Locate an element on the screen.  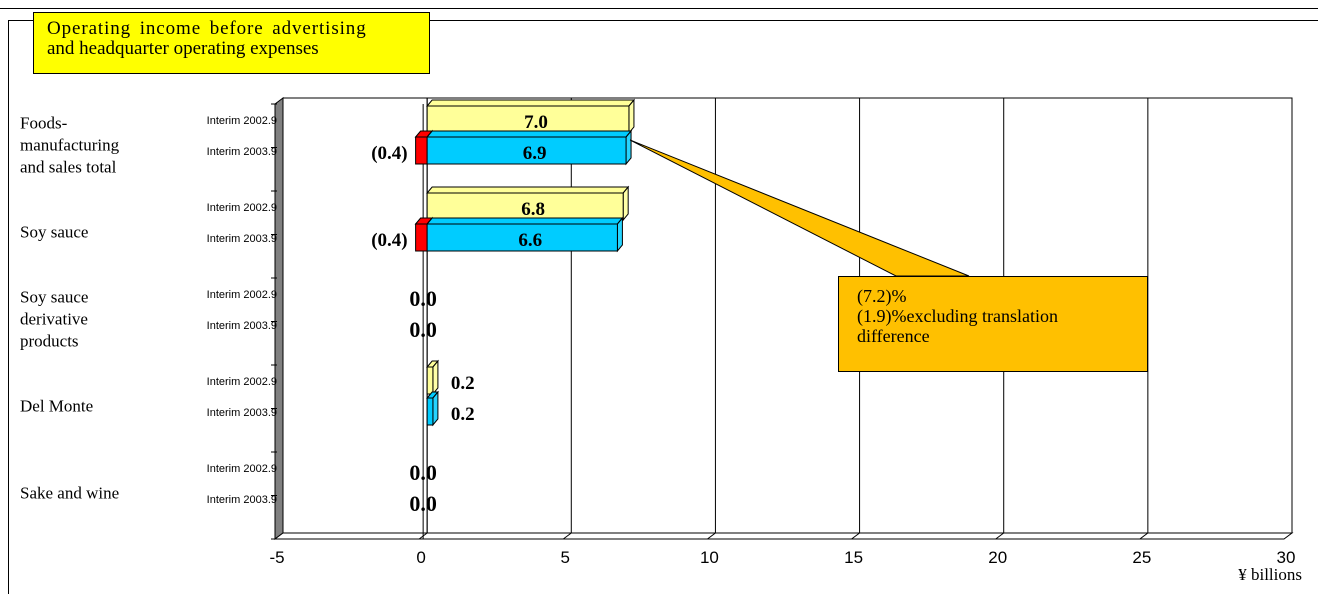
top-frame-line is located at coordinates (659, 4).